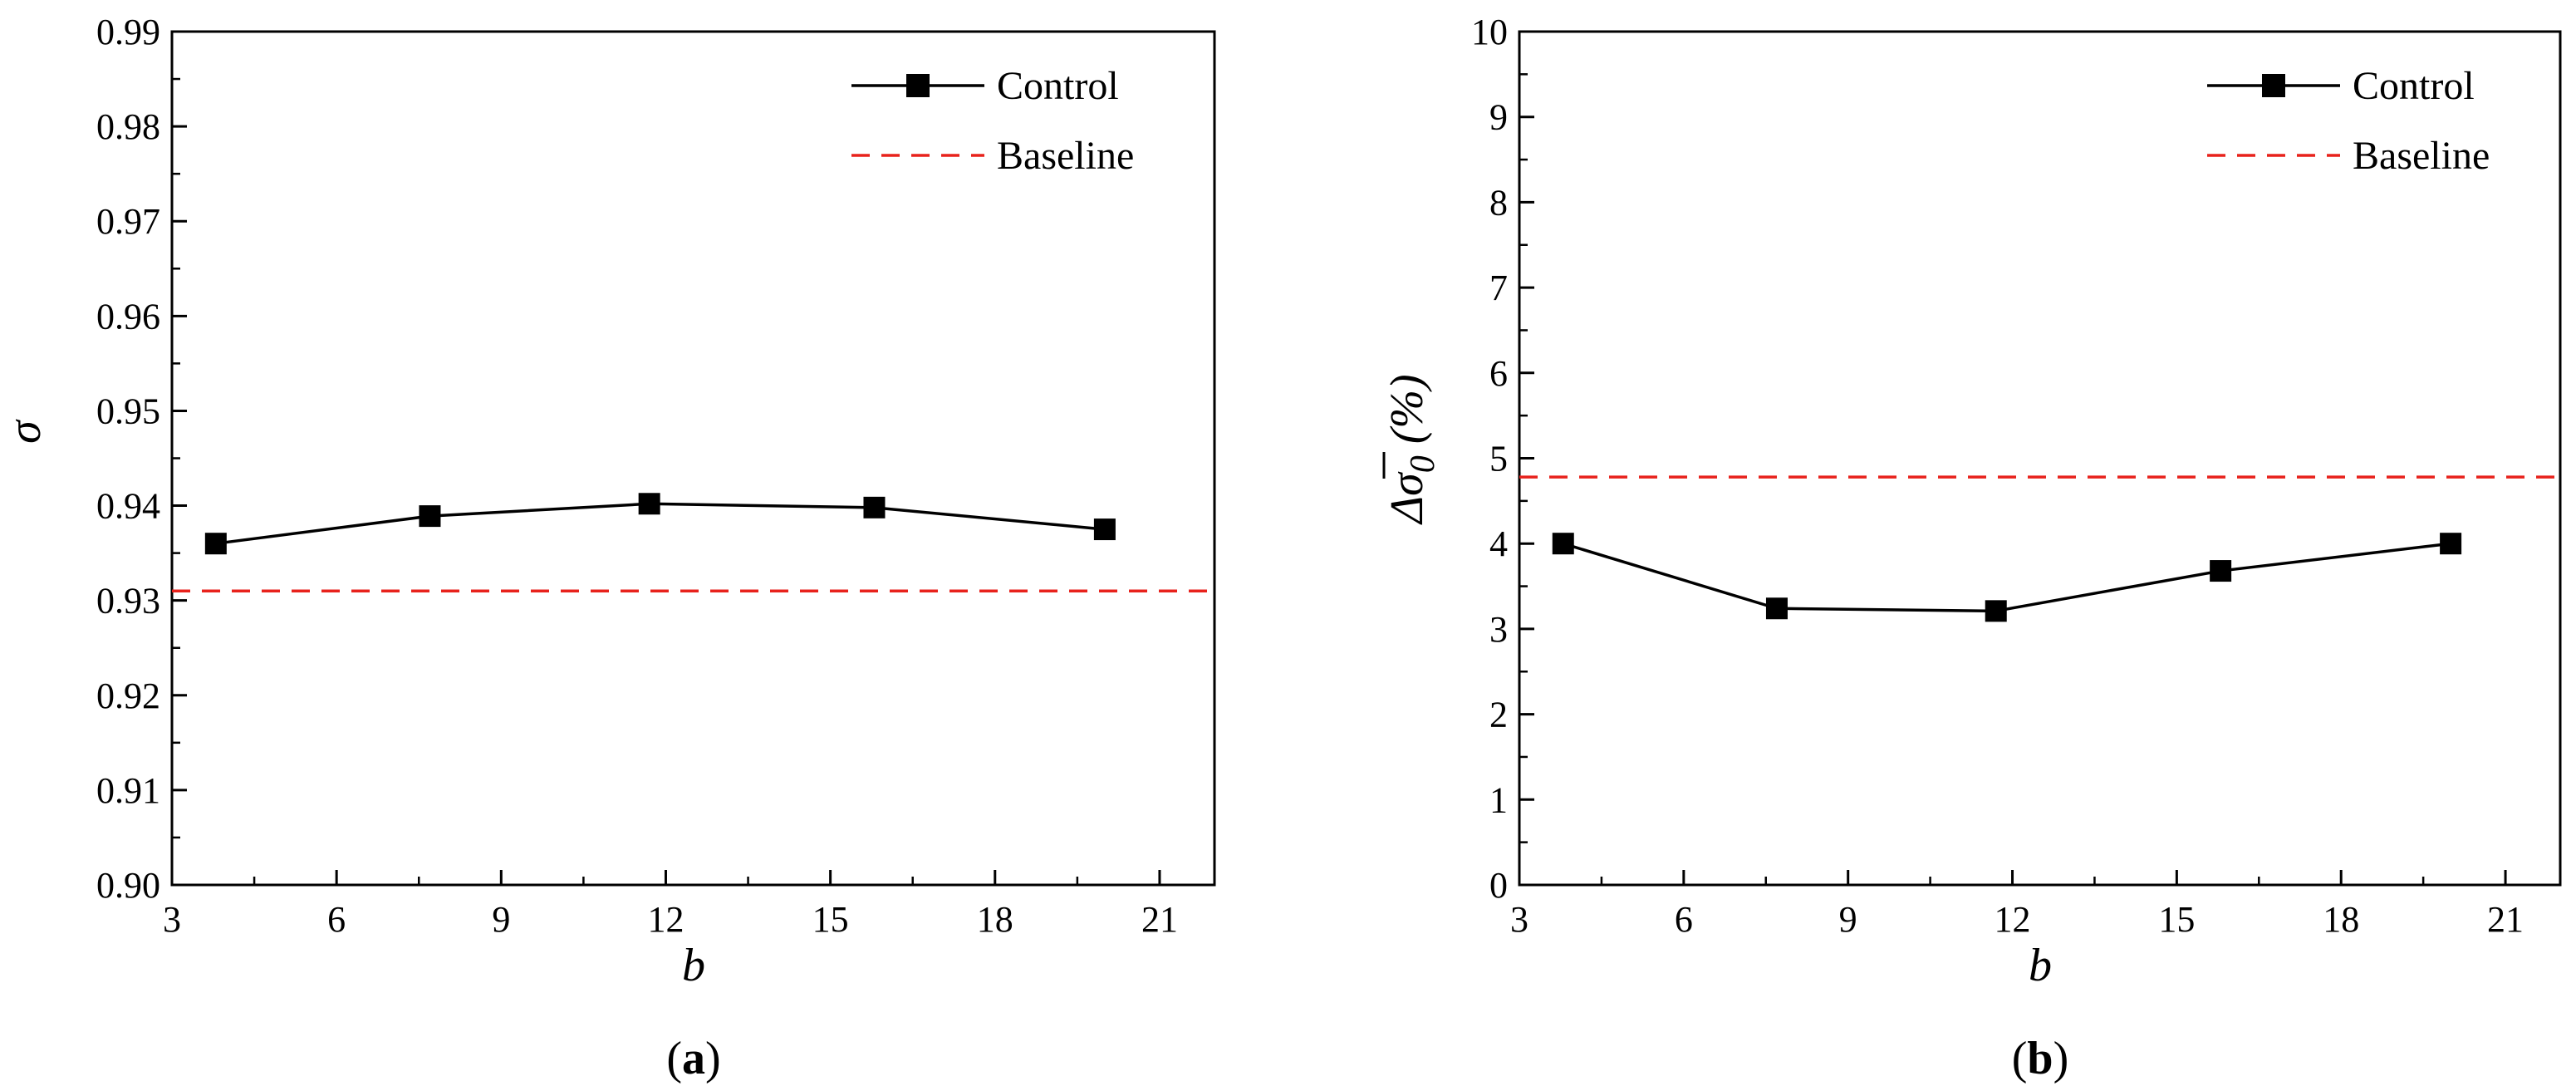  Describe the element at coordinates (1498, 373) in the screenshot. I see `y-tick-label: 6` at that location.